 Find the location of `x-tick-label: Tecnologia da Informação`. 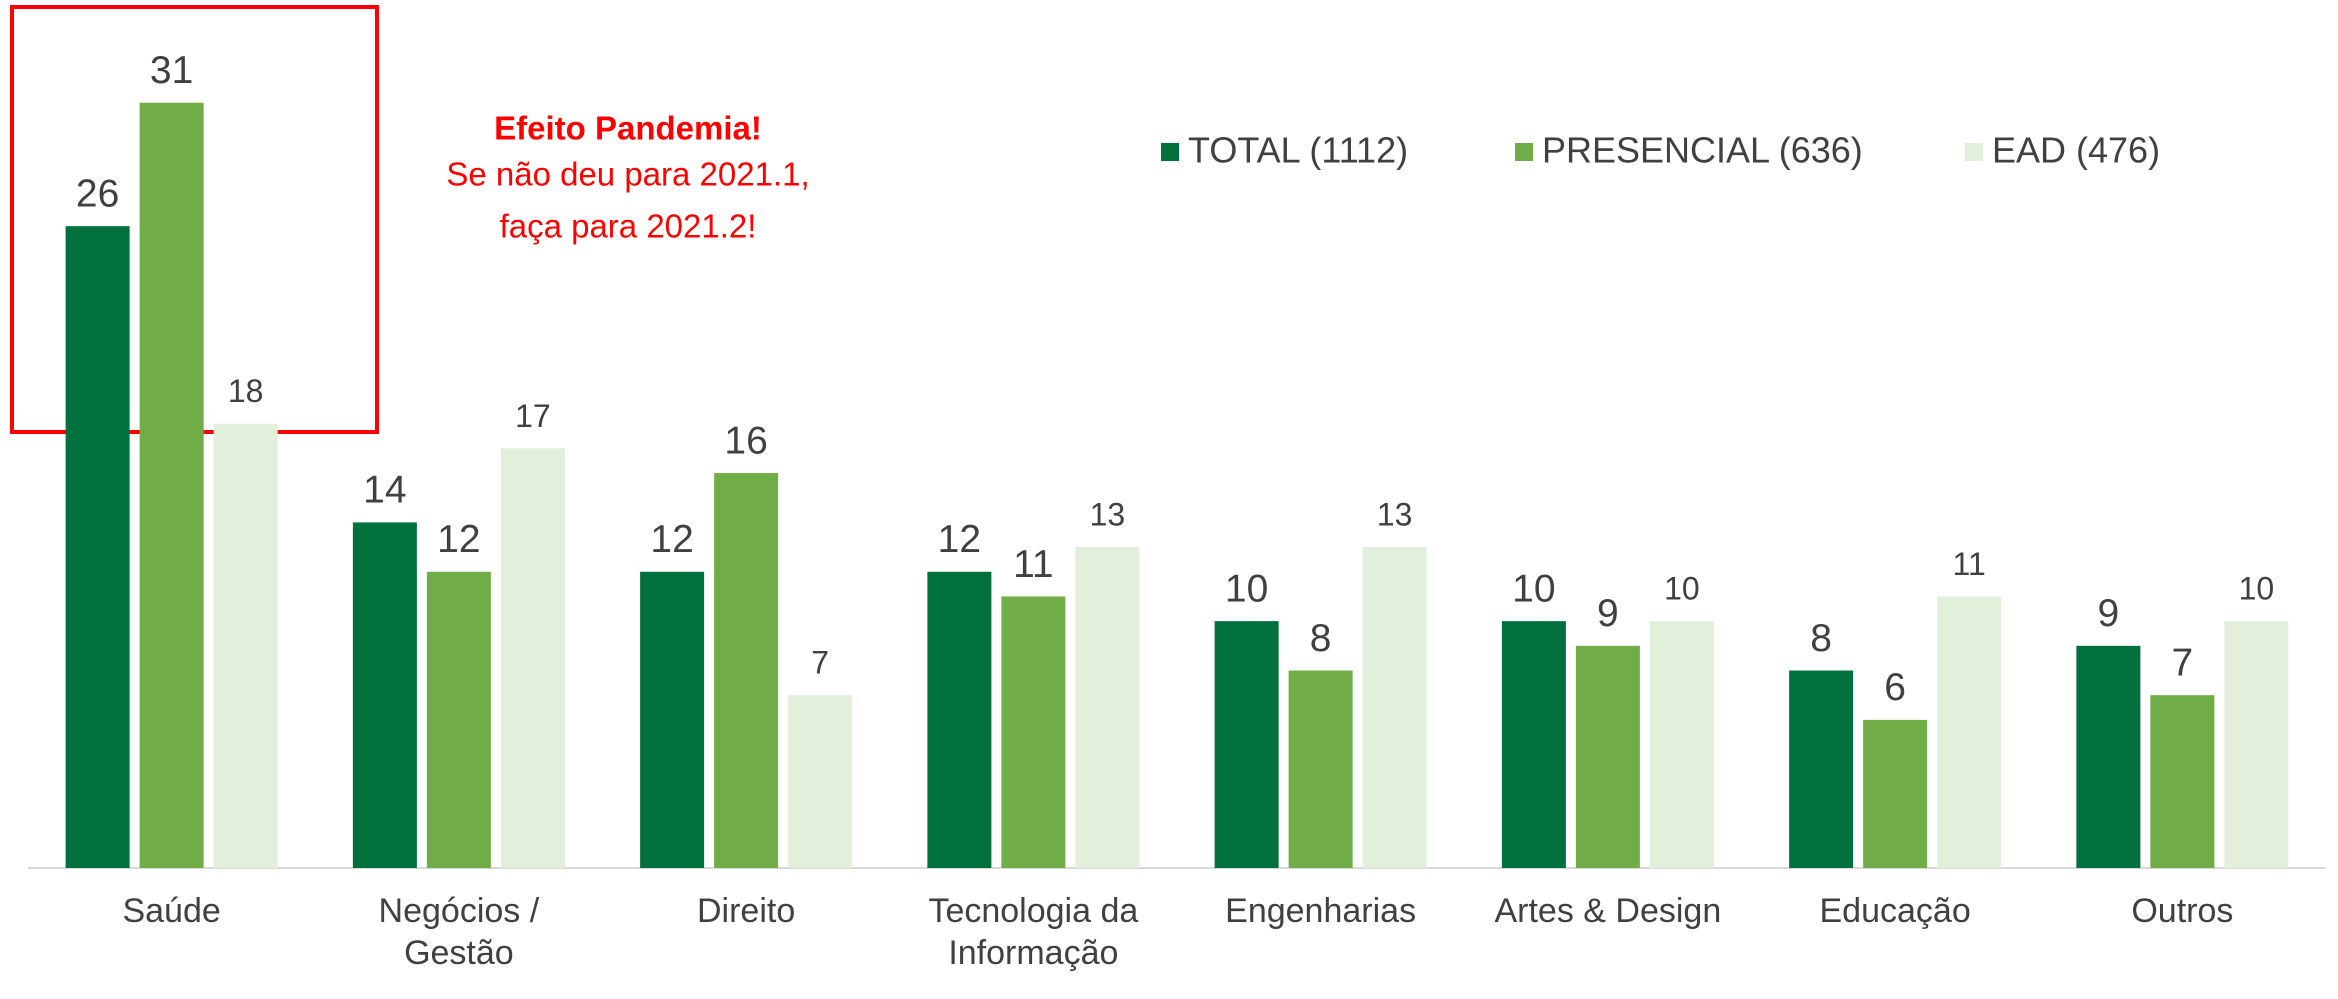

x-tick-label: Tecnologia da Informação is located at coordinates (1033, 932).